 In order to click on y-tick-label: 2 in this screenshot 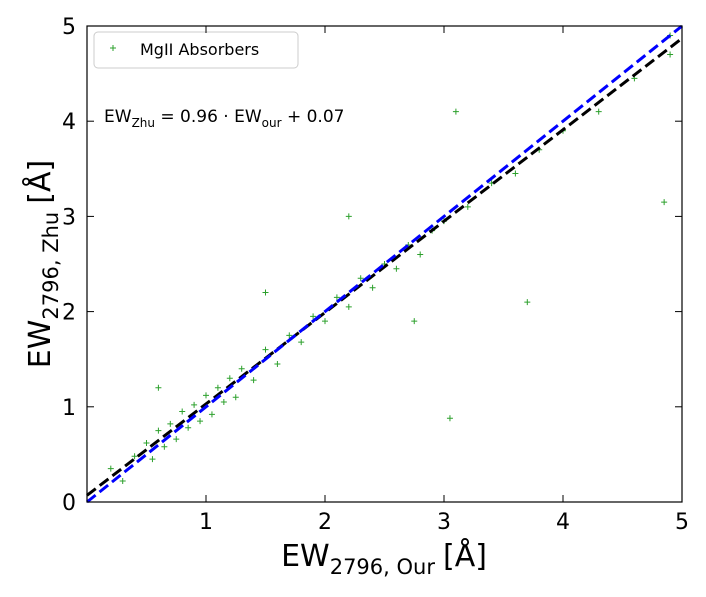, I will do `click(69, 313)`.